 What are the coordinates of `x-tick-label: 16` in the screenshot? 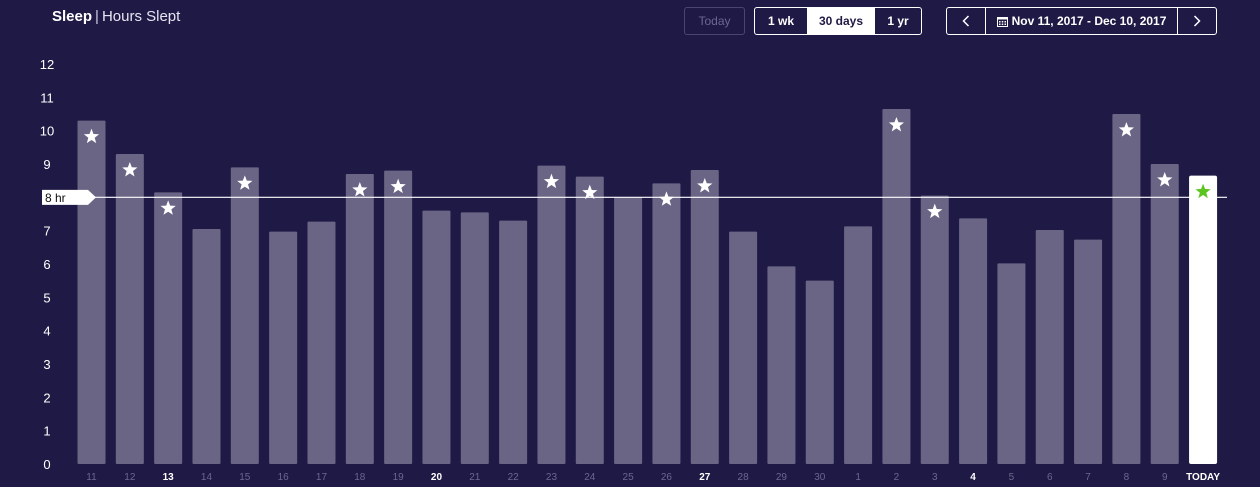 It's located at (284, 477).